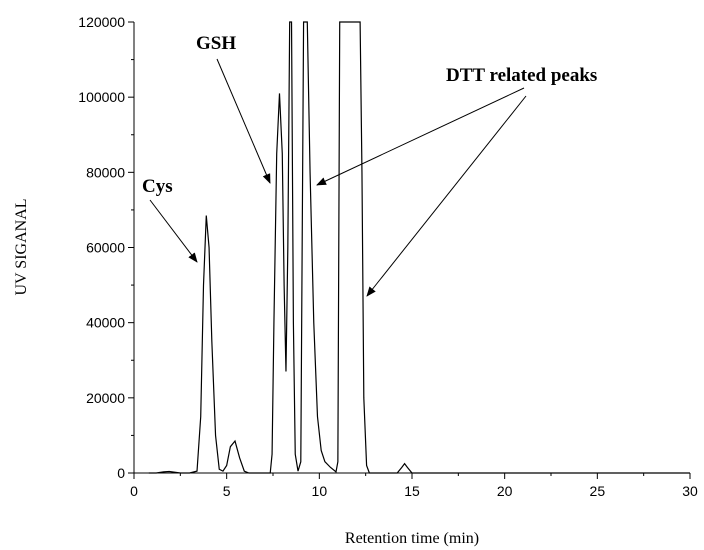 The width and height of the screenshot is (704, 550). What do you see at coordinates (121, 473) in the screenshot?
I see `y-tick-label: 0` at bounding box center [121, 473].